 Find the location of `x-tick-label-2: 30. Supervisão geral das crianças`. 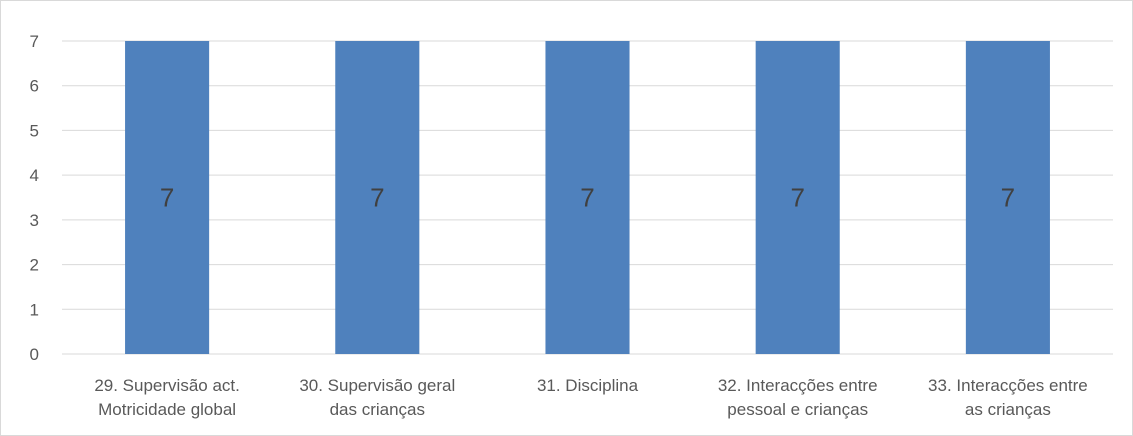

x-tick-label-2: 30. Supervisão geral das crianças is located at coordinates (377, 397).